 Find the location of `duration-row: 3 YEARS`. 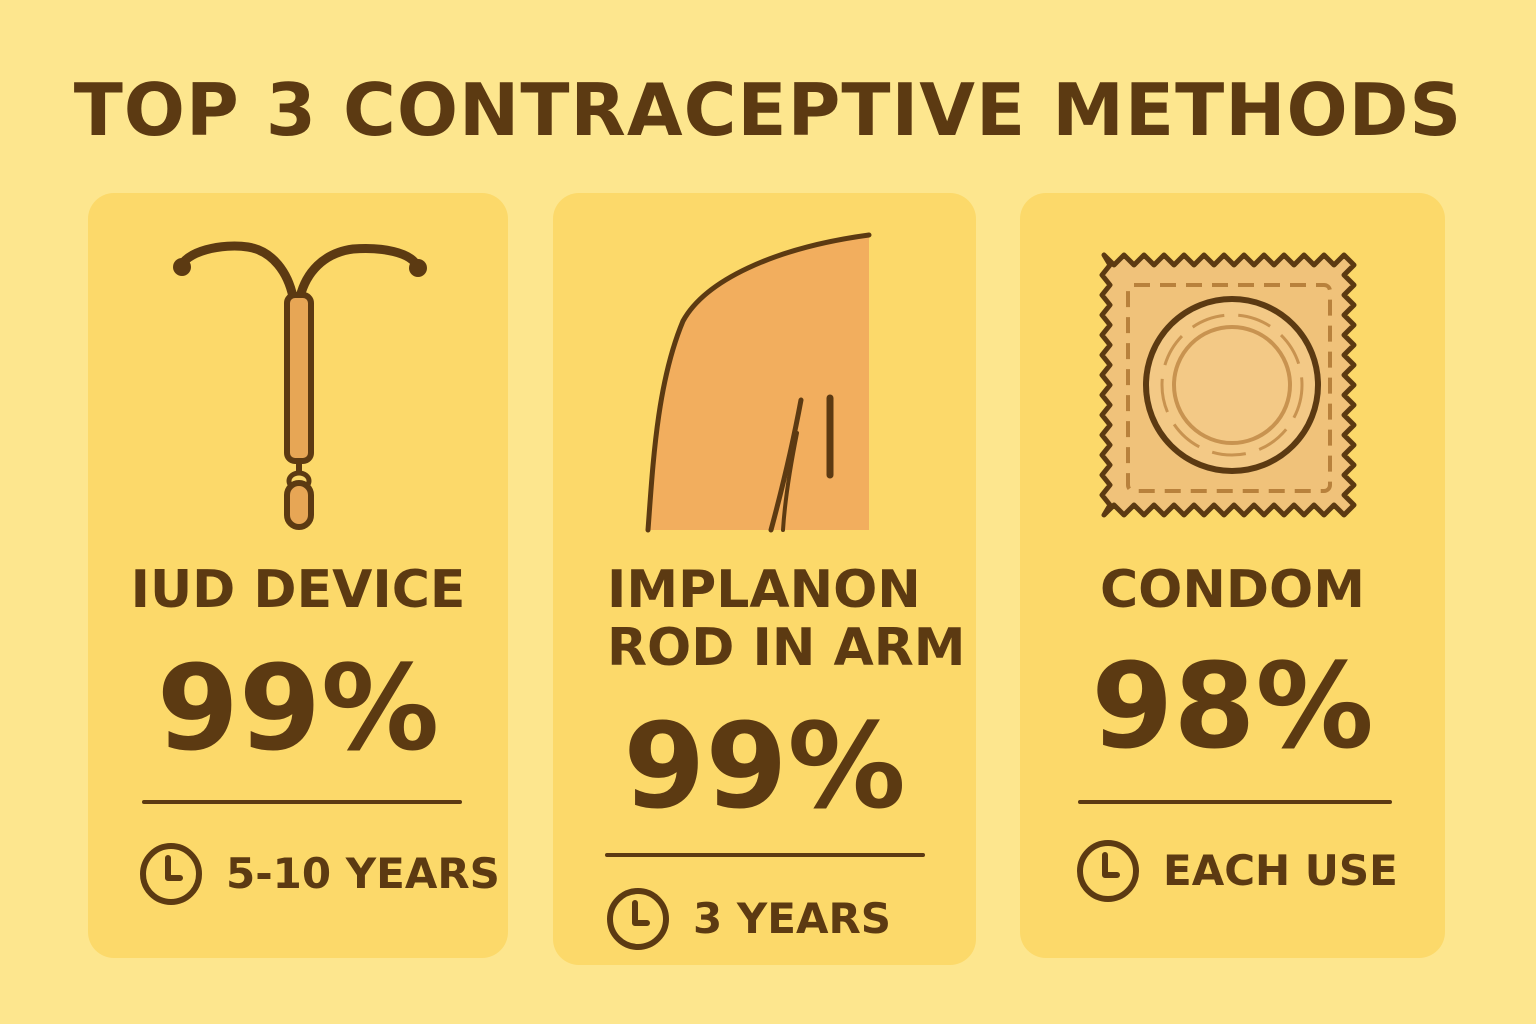

duration-row: 3 YEARS is located at coordinates (748, 919).